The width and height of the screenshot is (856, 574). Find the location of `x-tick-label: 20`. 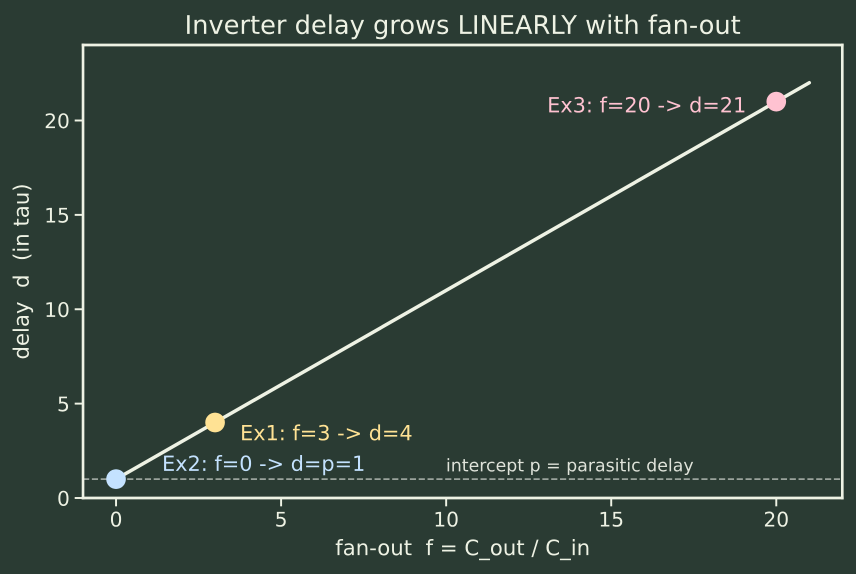

x-tick-label: 20 is located at coordinates (776, 519).